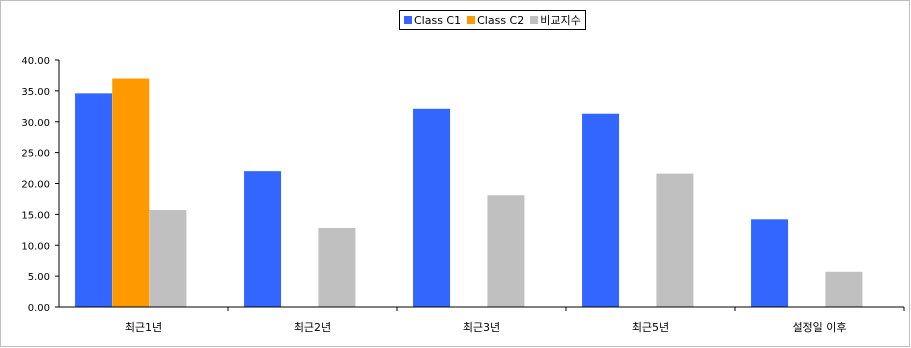  What do you see at coordinates (650, 327) in the screenshot?
I see `x-tick-label: 최근5년` at bounding box center [650, 327].